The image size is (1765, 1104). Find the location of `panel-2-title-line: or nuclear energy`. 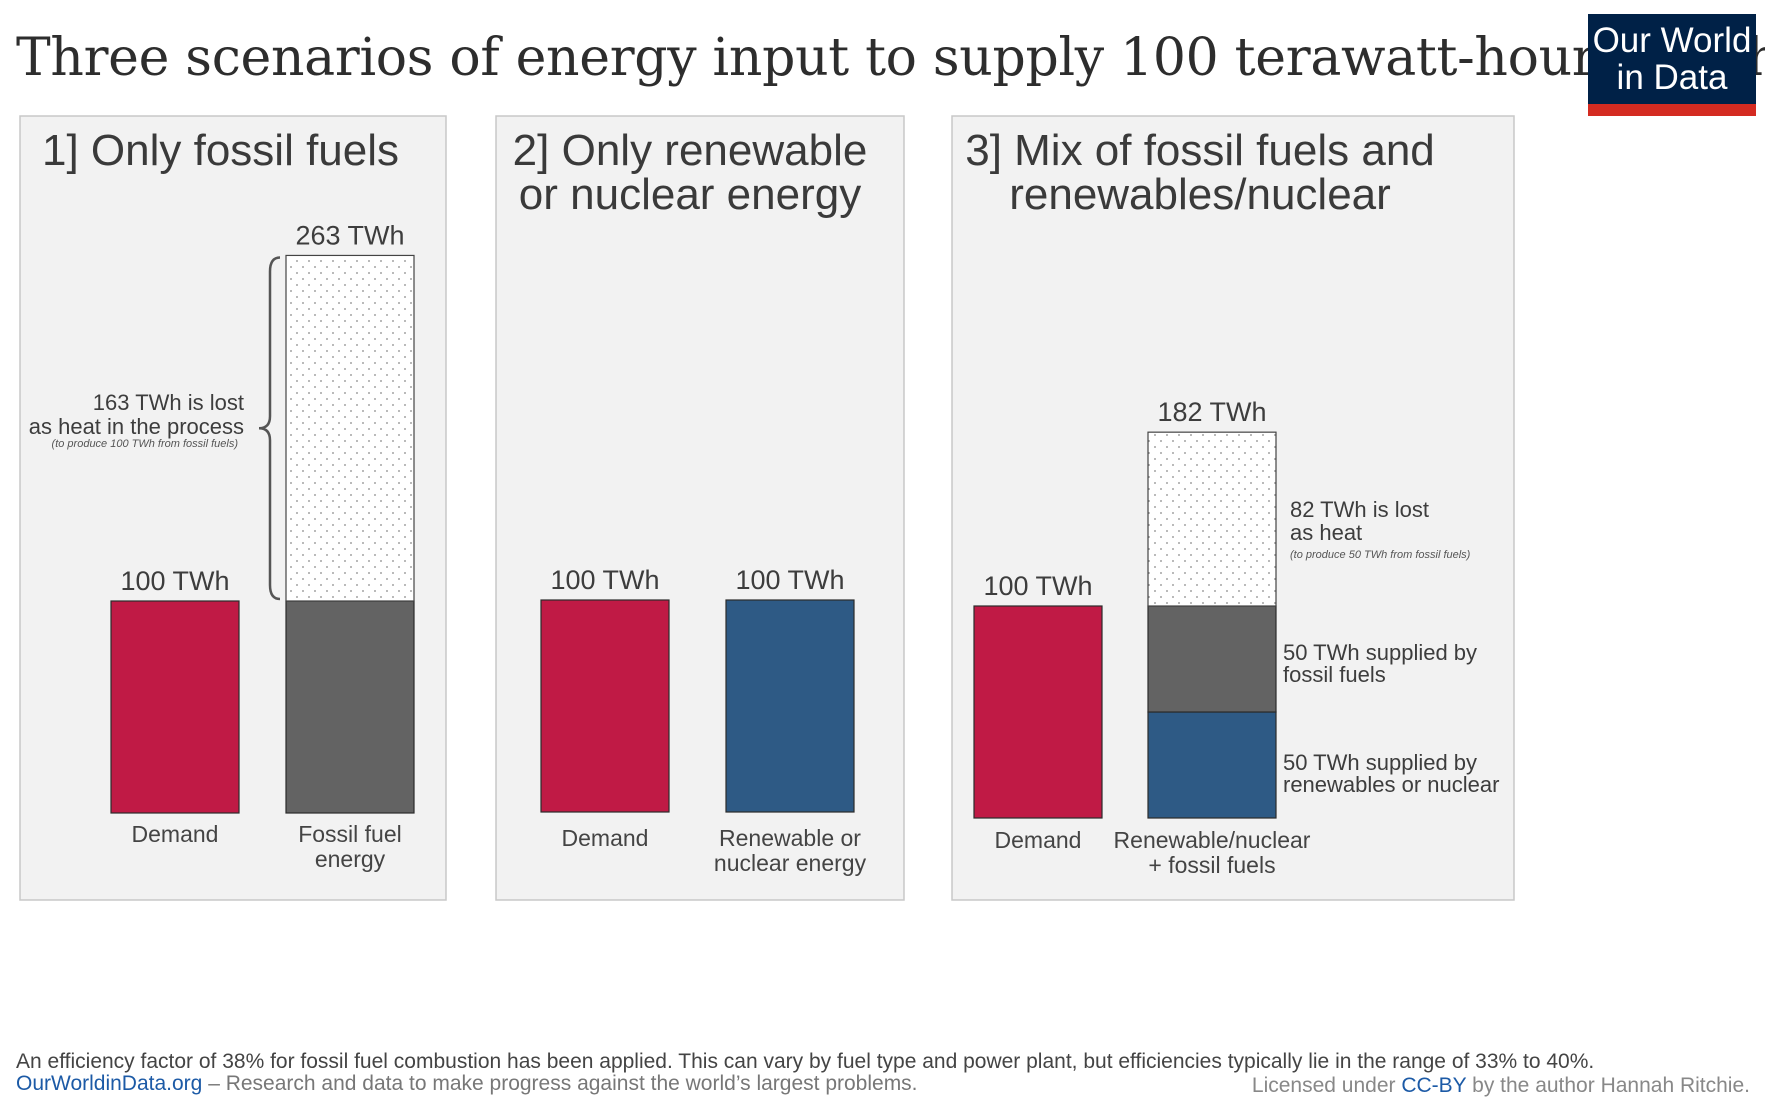

panel-2-title-line: or nuclear energy is located at coordinates (690, 194).